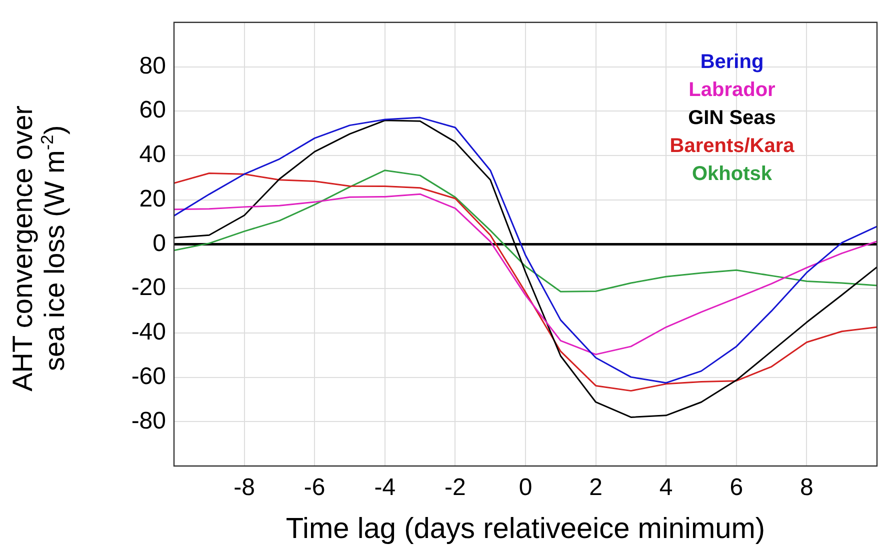 The image size is (879, 547). I want to click on y-tick-label: 60, so click(152, 110).